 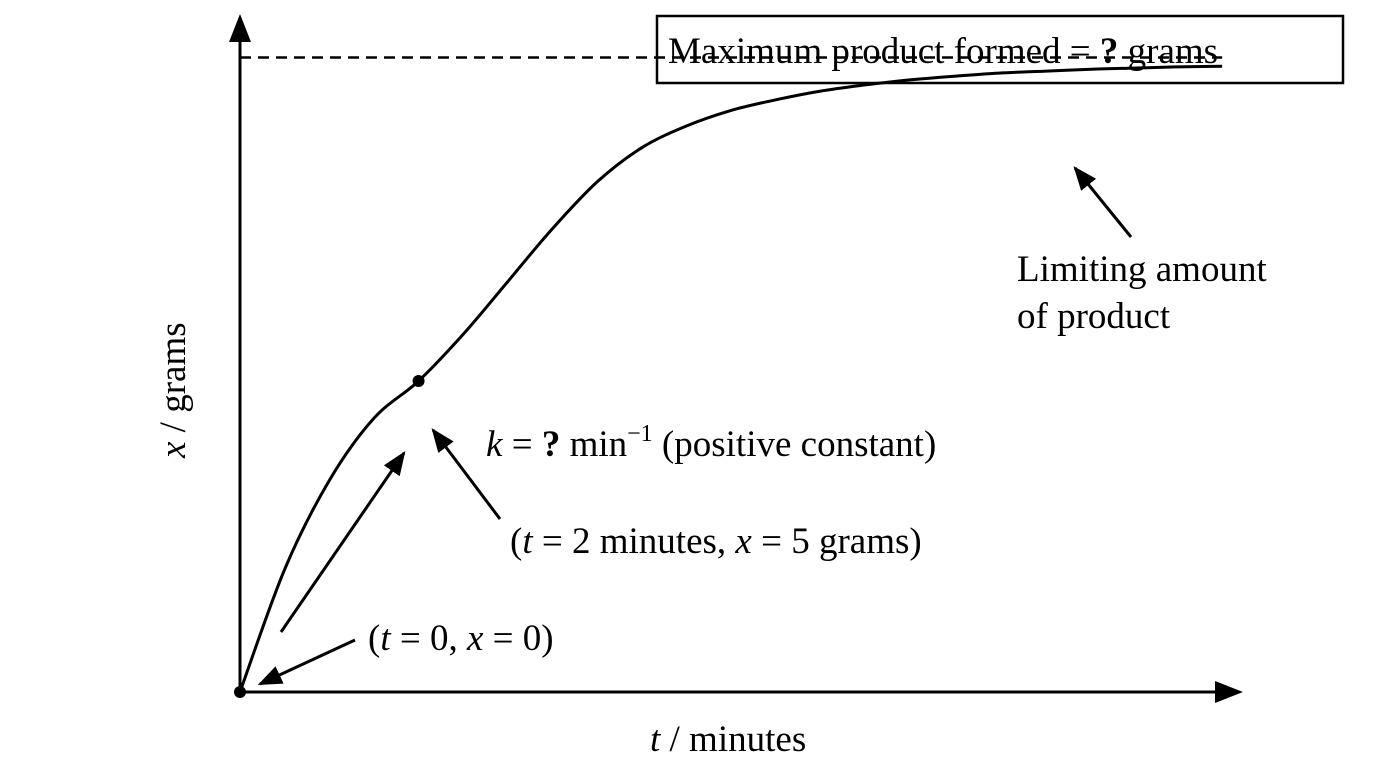 What do you see at coordinates (521, 444) in the screenshot?
I see `k-equals: =` at bounding box center [521, 444].